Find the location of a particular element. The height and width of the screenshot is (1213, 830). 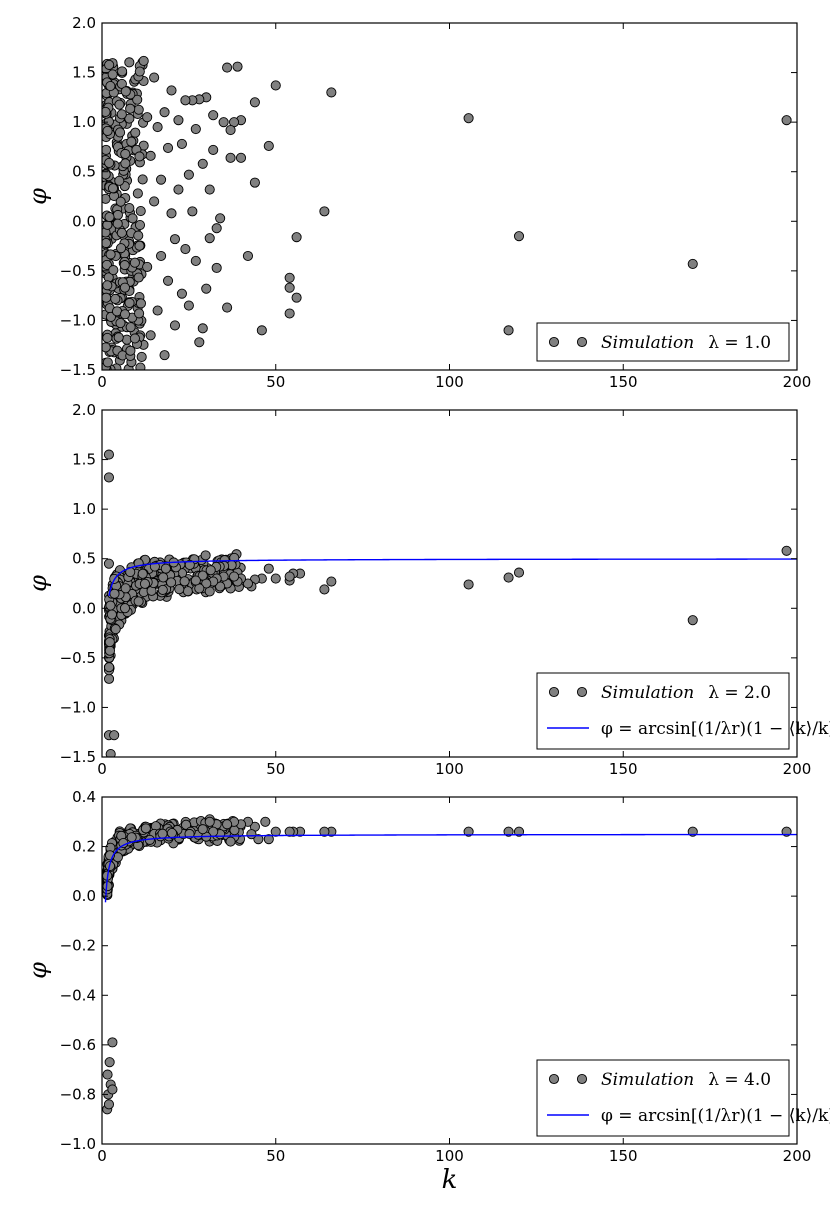

y-tick-label: −1.0 is located at coordinates (78, 1144).